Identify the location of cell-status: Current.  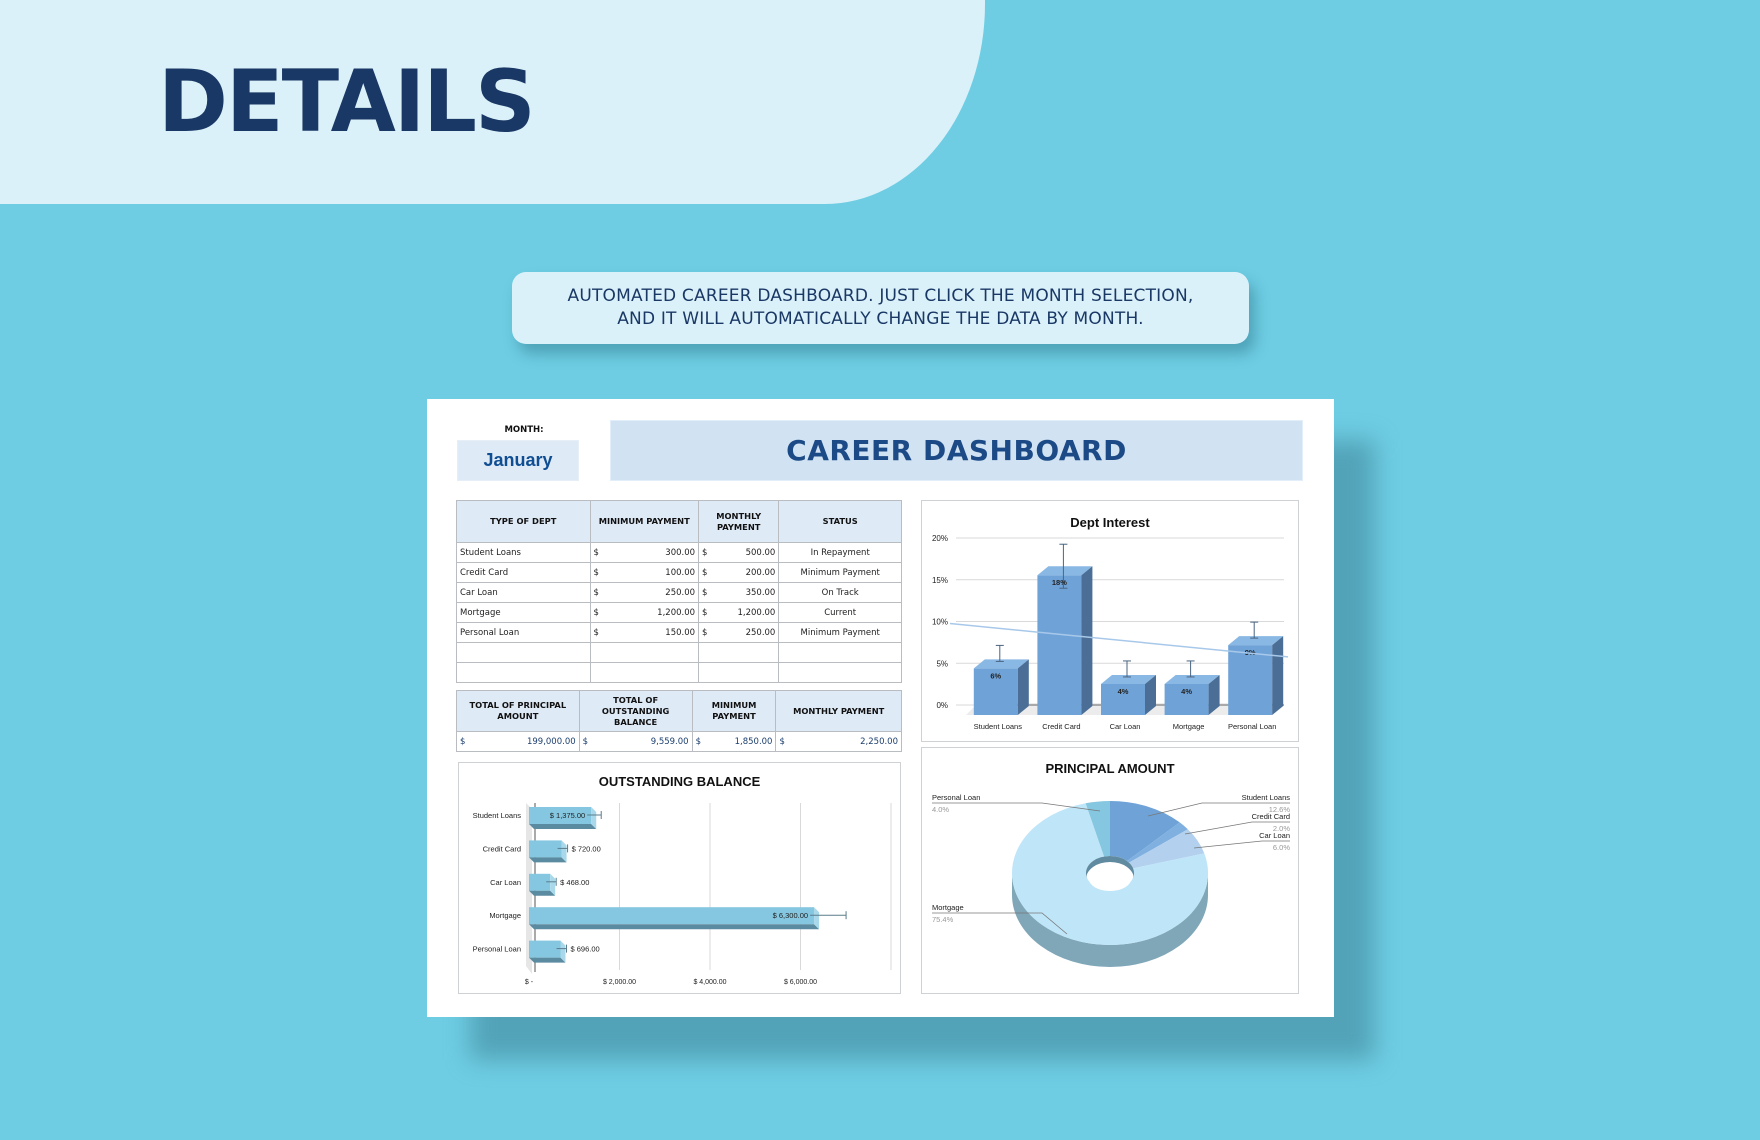
(840, 612).